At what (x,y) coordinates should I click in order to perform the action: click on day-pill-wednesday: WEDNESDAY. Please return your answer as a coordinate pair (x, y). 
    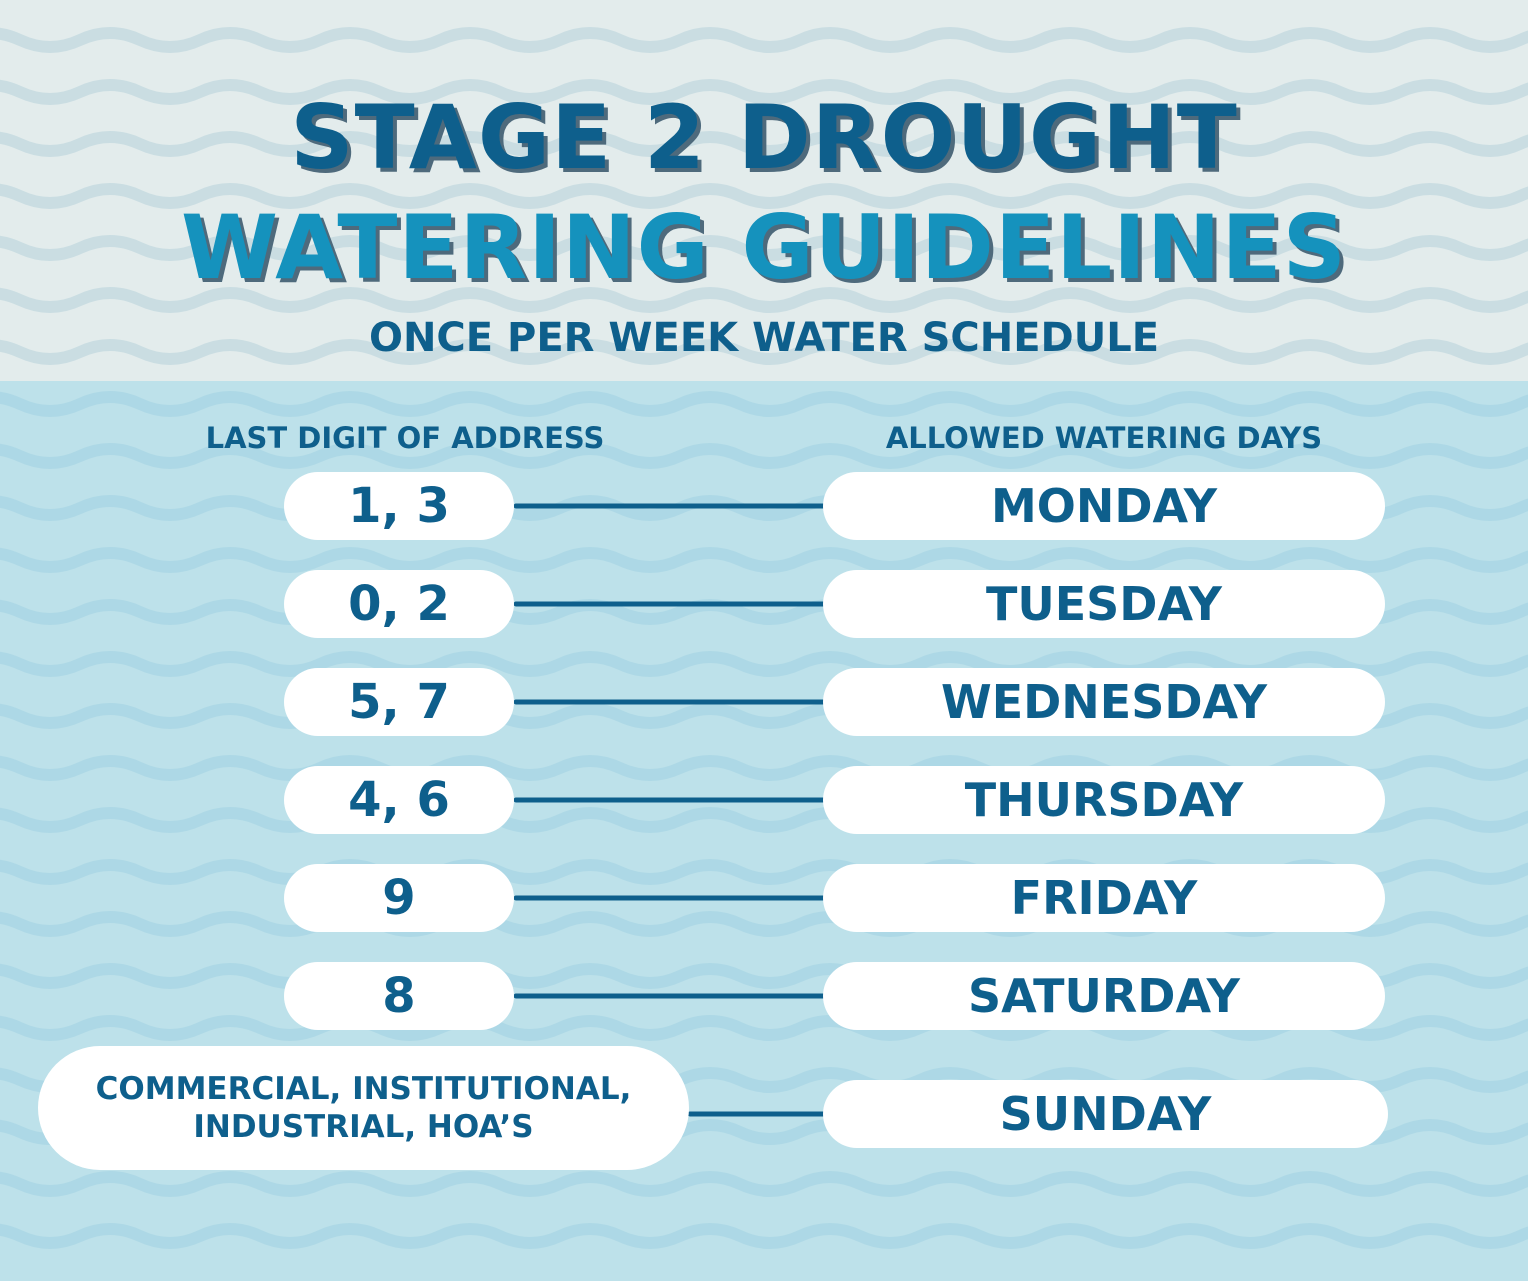
    Looking at the image, I should click on (1104, 702).